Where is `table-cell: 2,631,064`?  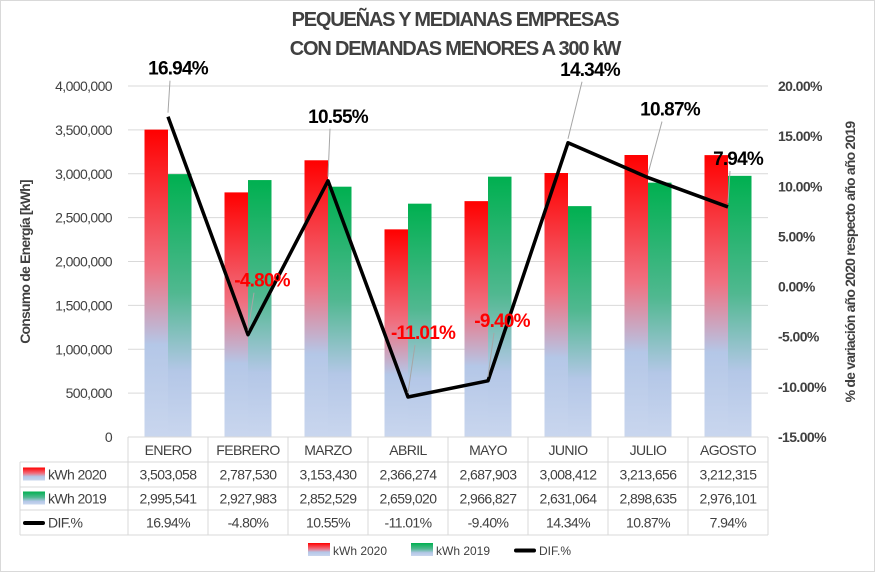 table-cell: 2,631,064 is located at coordinates (569, 499).